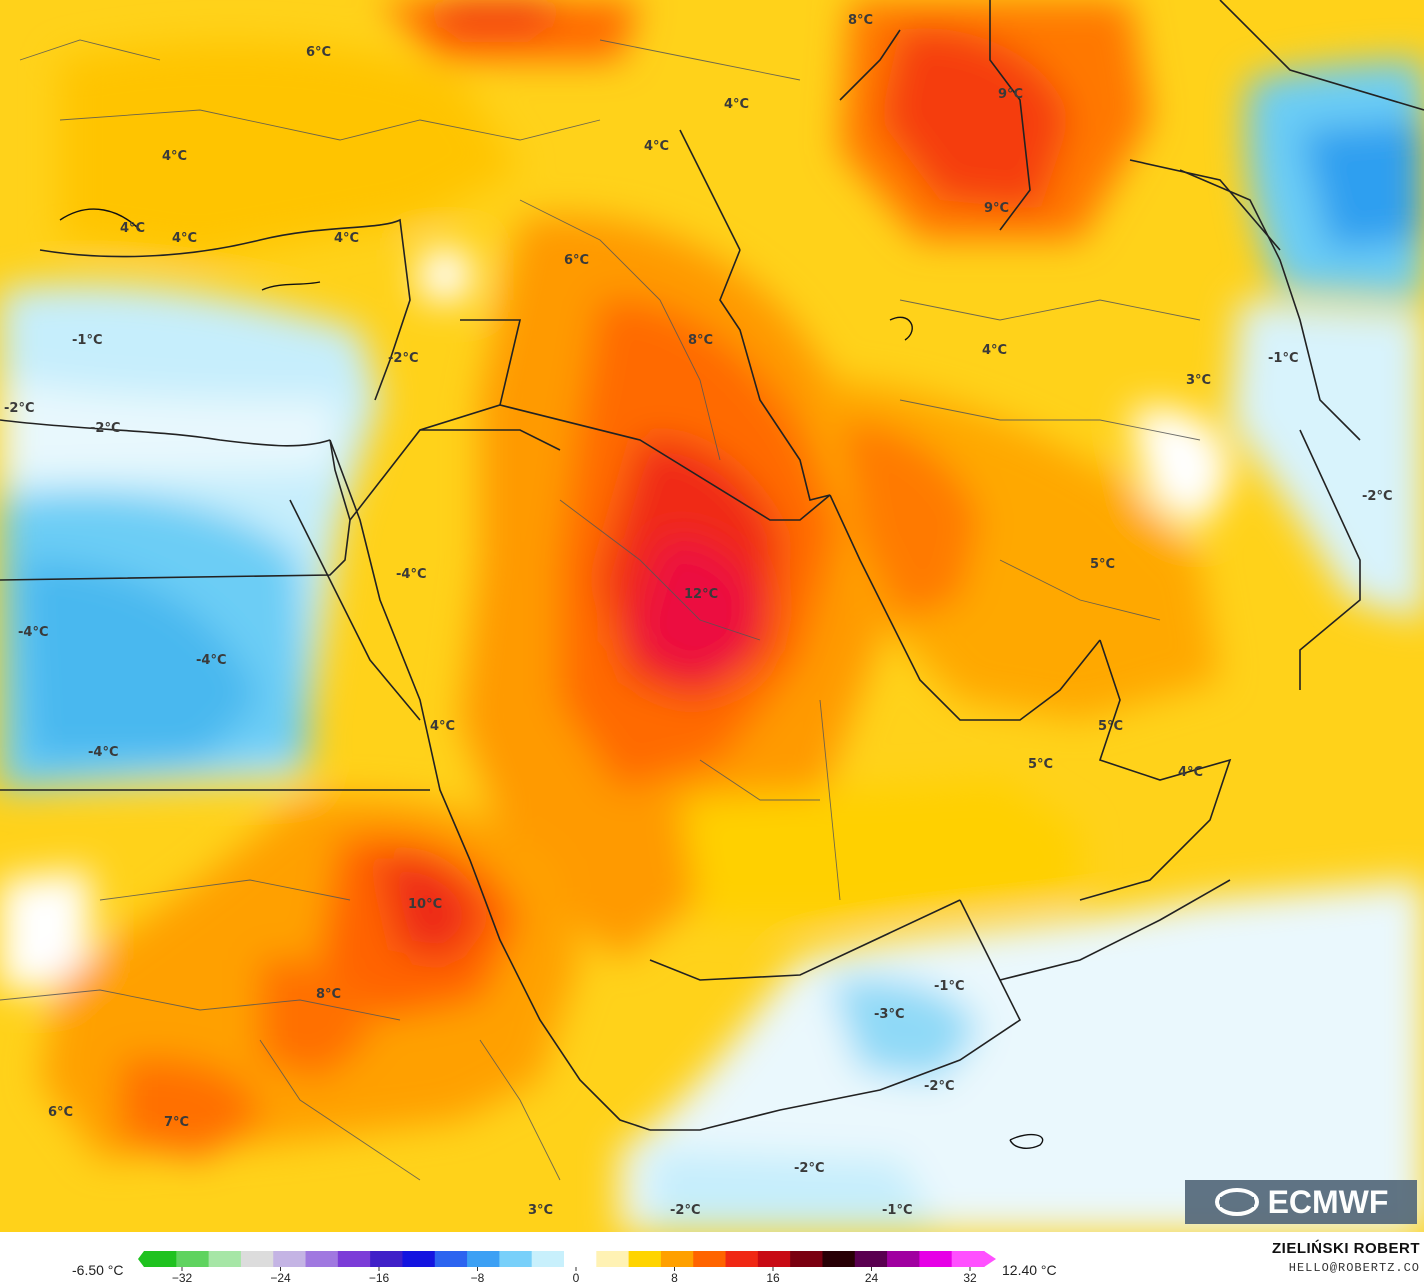 The image size is (1424, 1287). I want to click on colorbar-tick-label: 0, so click(576, 1278).